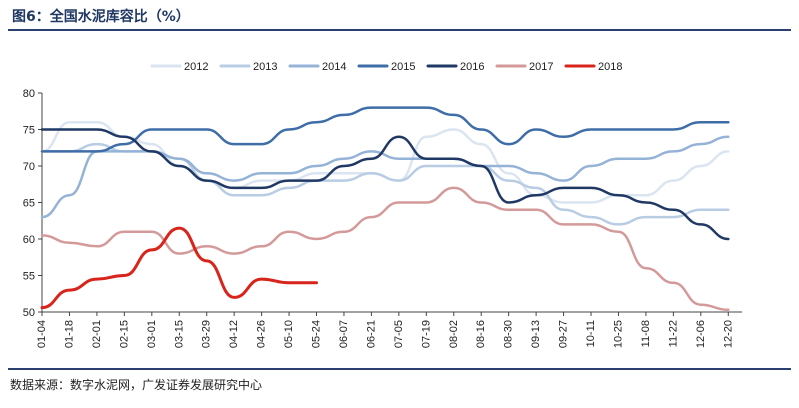  What do you see at coordinates (618, 334) in the screenshot?
I see `x-tick-label: 10-25` at bounding box center [618, 334].